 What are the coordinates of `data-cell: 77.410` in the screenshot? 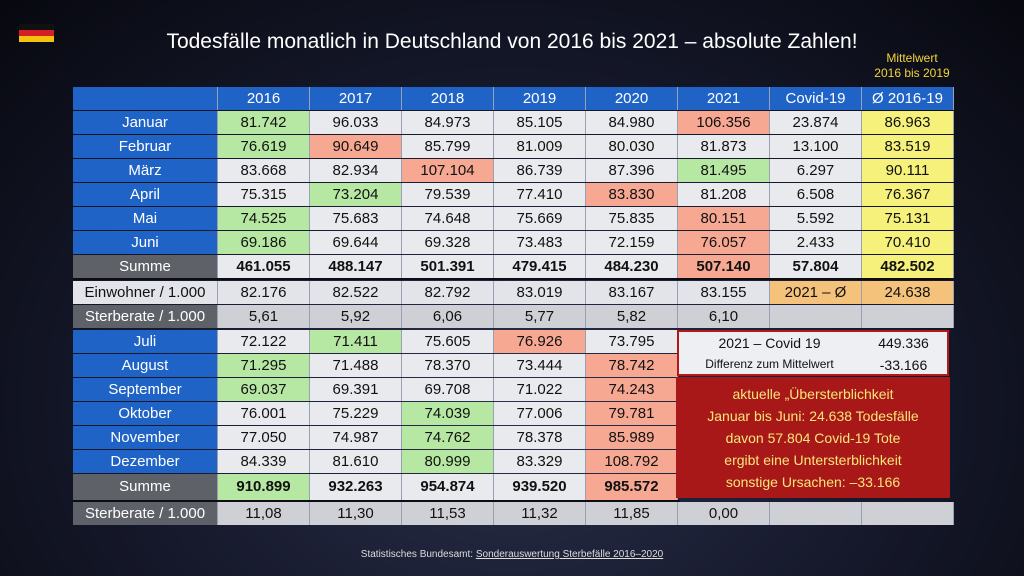 It's located at (540, 194).